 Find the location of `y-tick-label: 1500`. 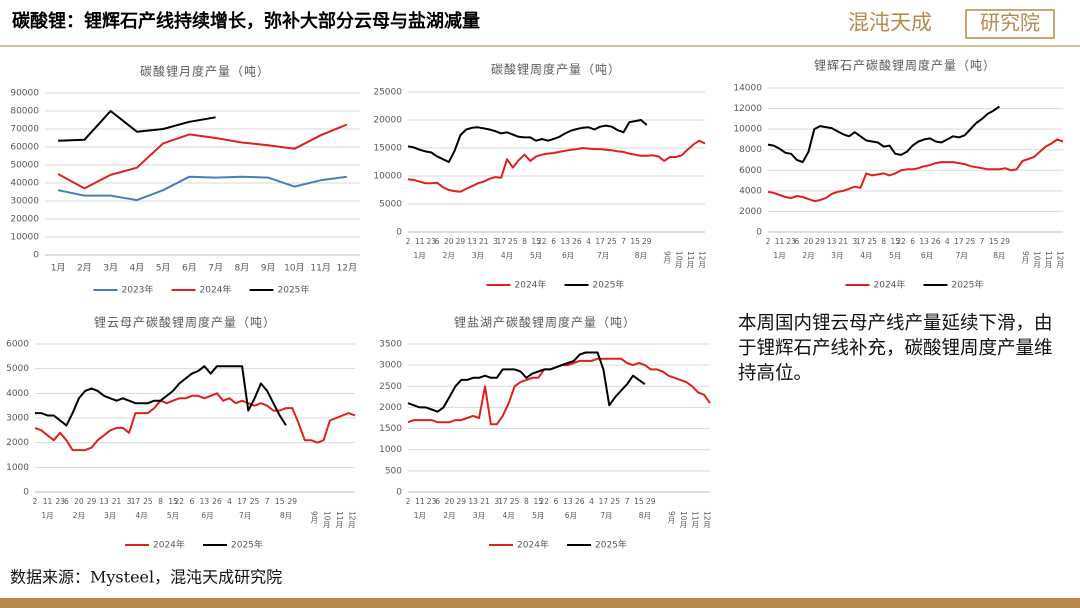

y-tick-label: 1500 is located at coordinates (390, 429).